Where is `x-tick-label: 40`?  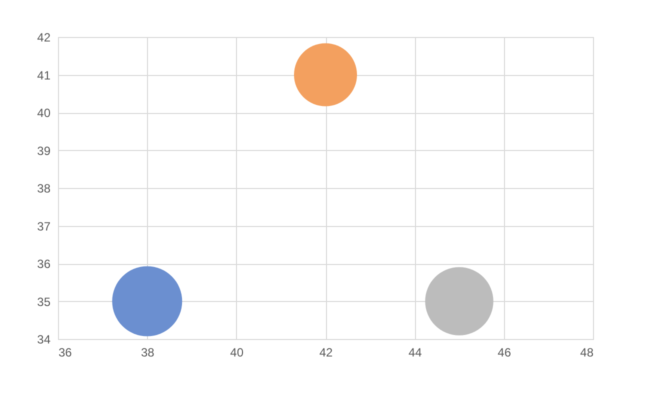 x-tick-label: 40 is located at coordinates (237, 353).